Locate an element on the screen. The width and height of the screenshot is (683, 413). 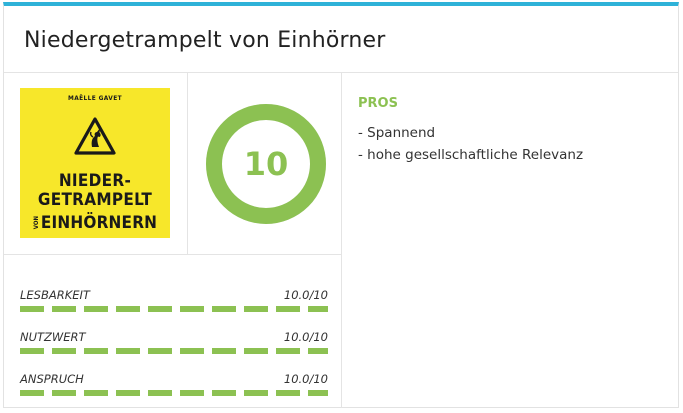
pros-item: - Spannend is located at coordinates (397, 133).